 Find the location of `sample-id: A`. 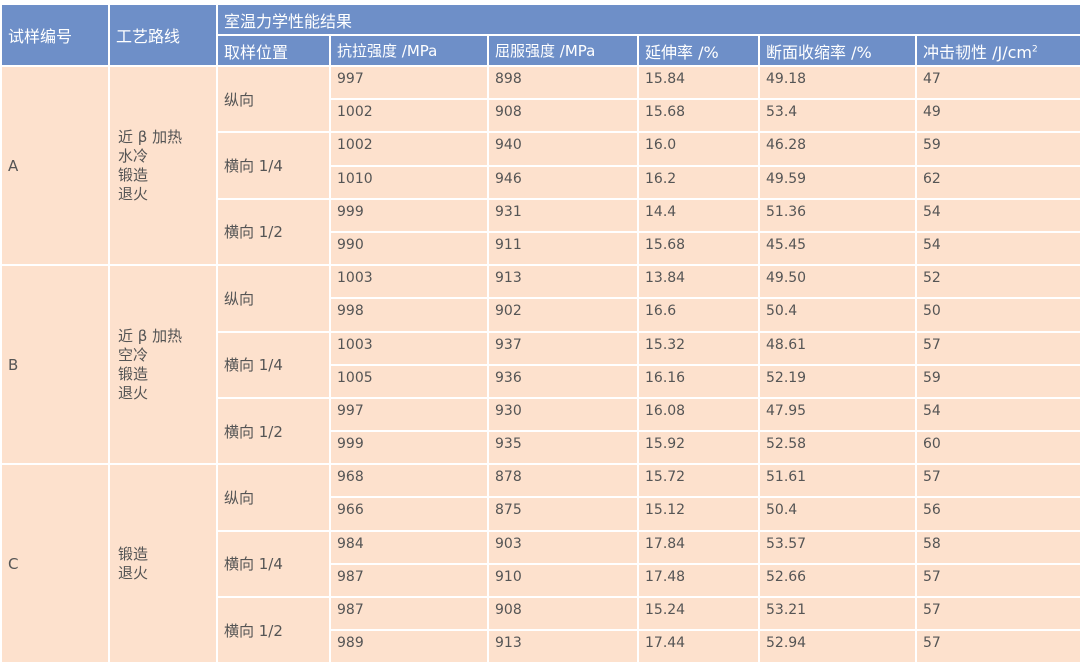

sample-id: A is located at coordinates (55, 165).